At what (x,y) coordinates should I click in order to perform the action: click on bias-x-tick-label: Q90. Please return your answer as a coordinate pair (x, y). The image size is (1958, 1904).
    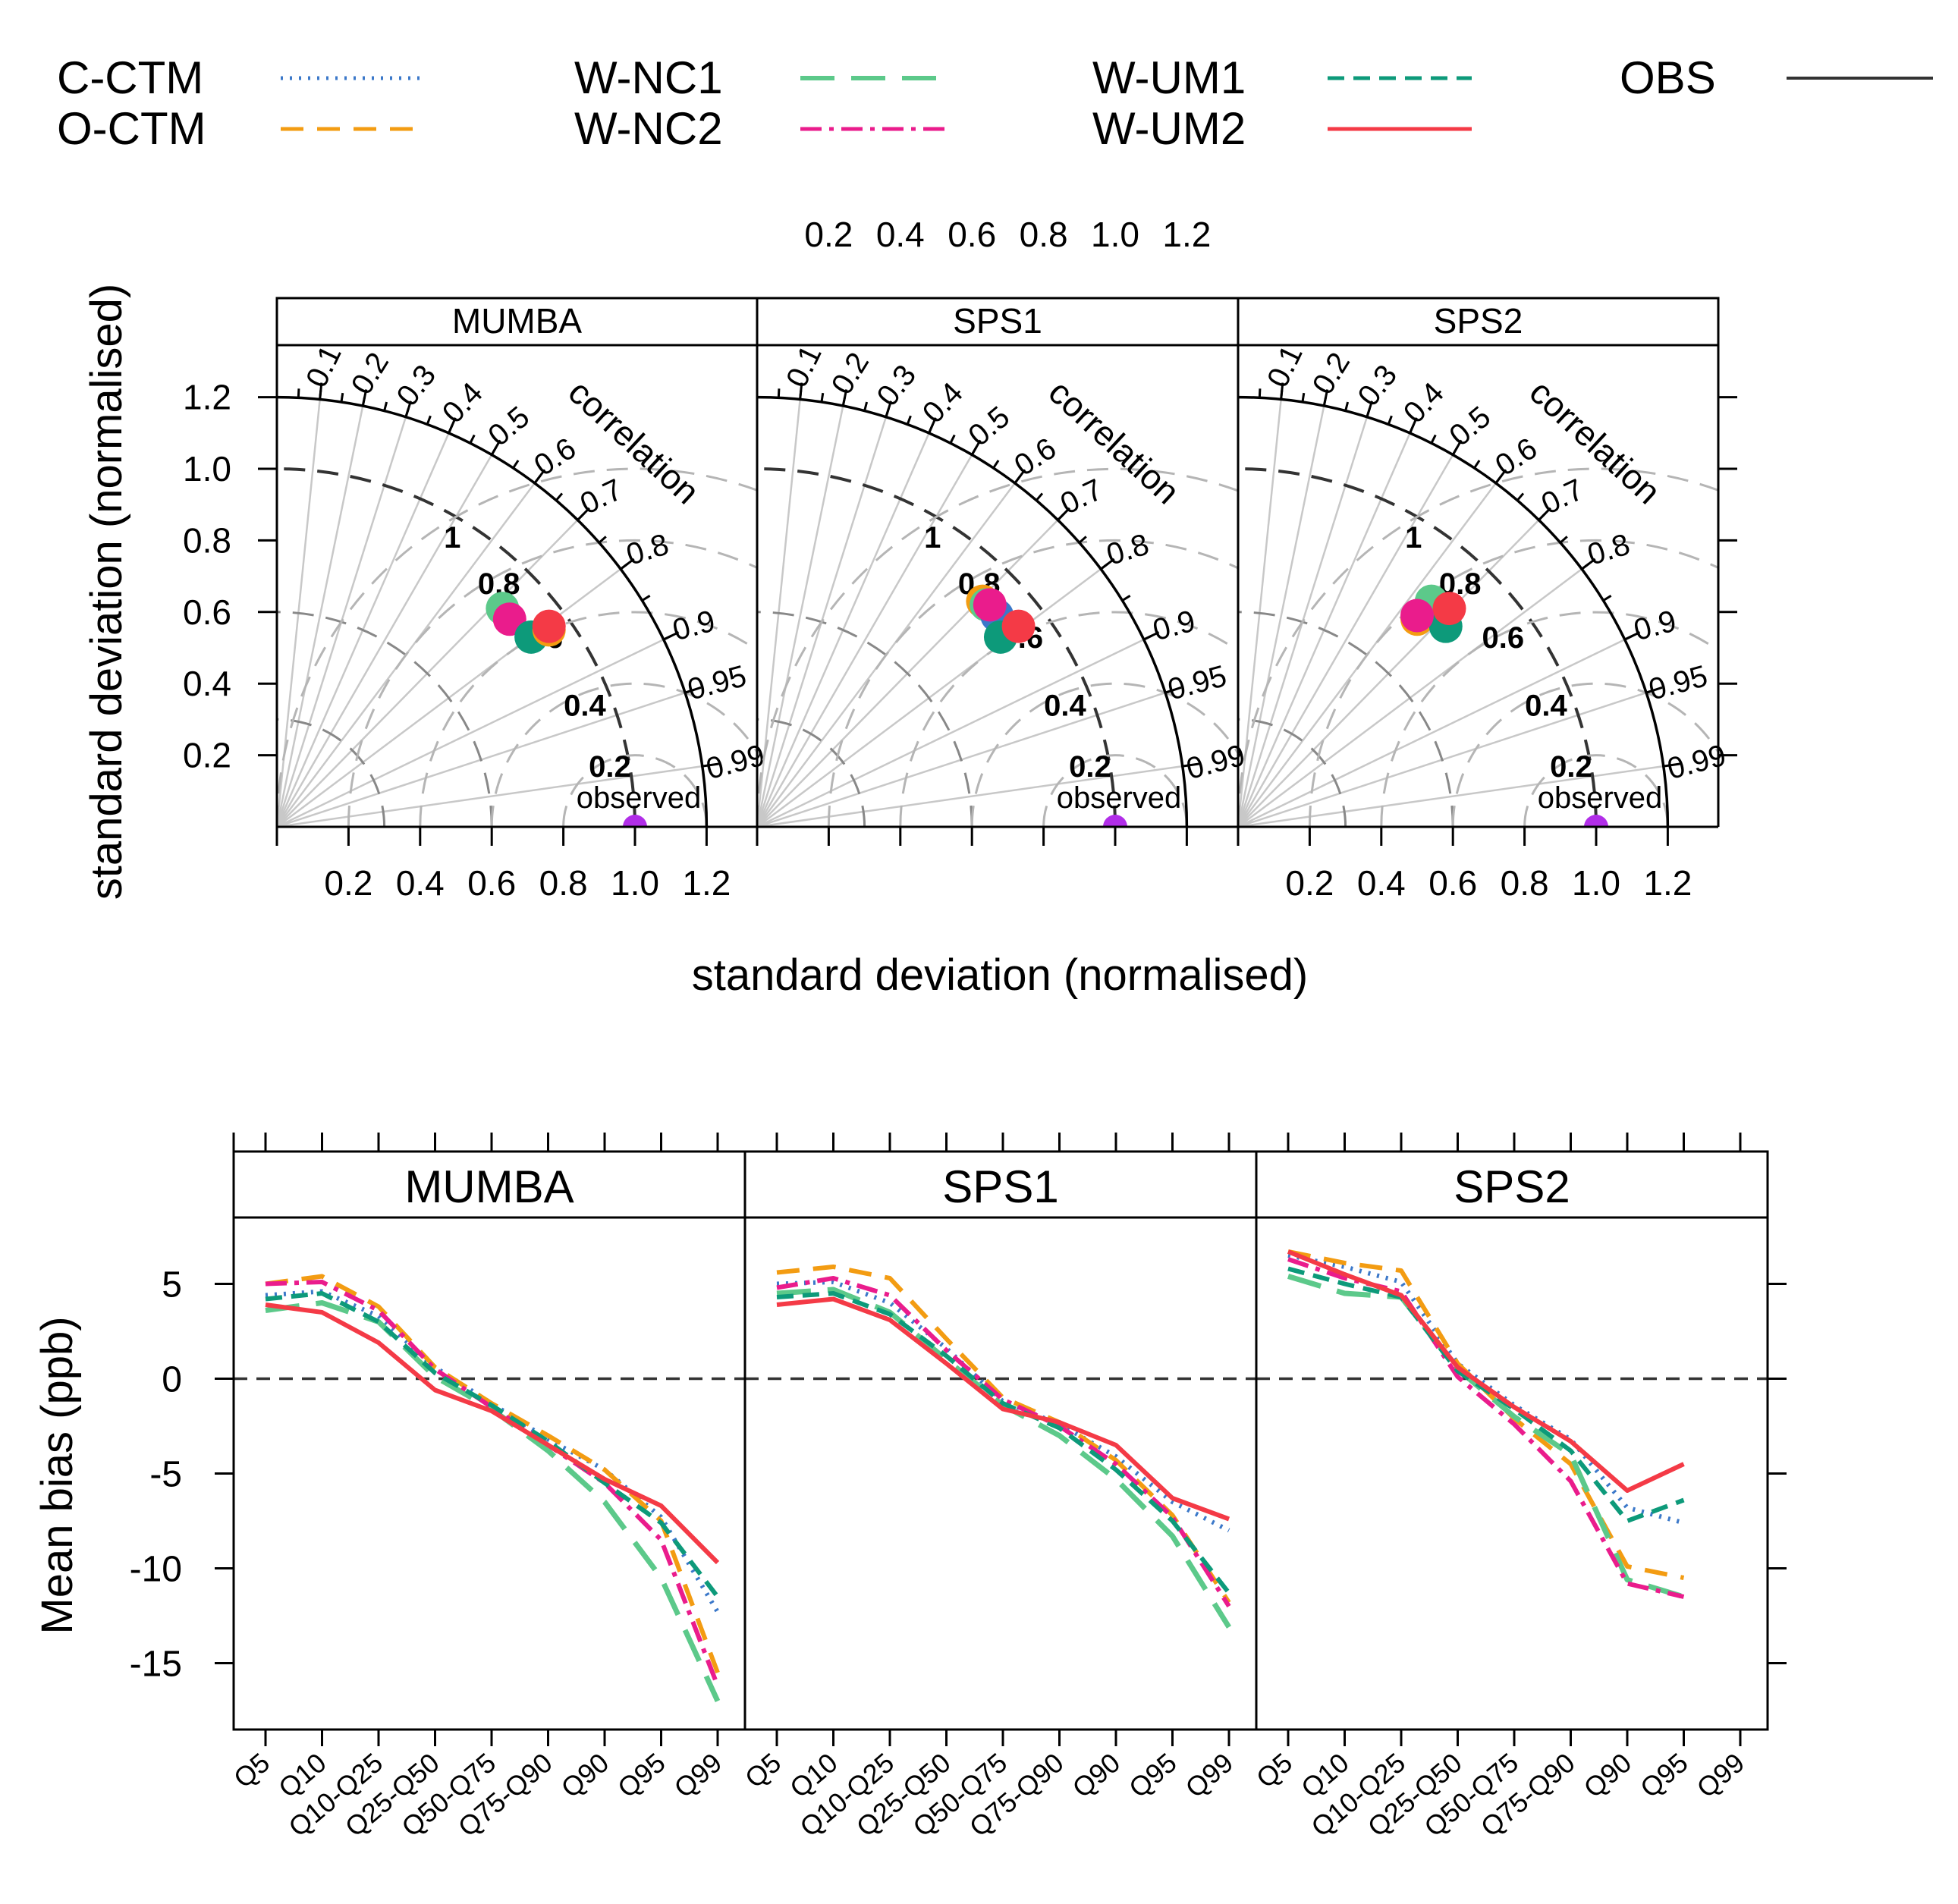
    Looking at the image, I should click on (1607, 1775).